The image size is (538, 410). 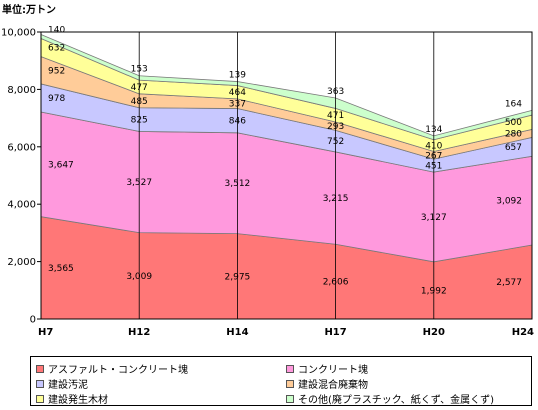 I want to click on data-label: 500, so click(x=513, y=123).